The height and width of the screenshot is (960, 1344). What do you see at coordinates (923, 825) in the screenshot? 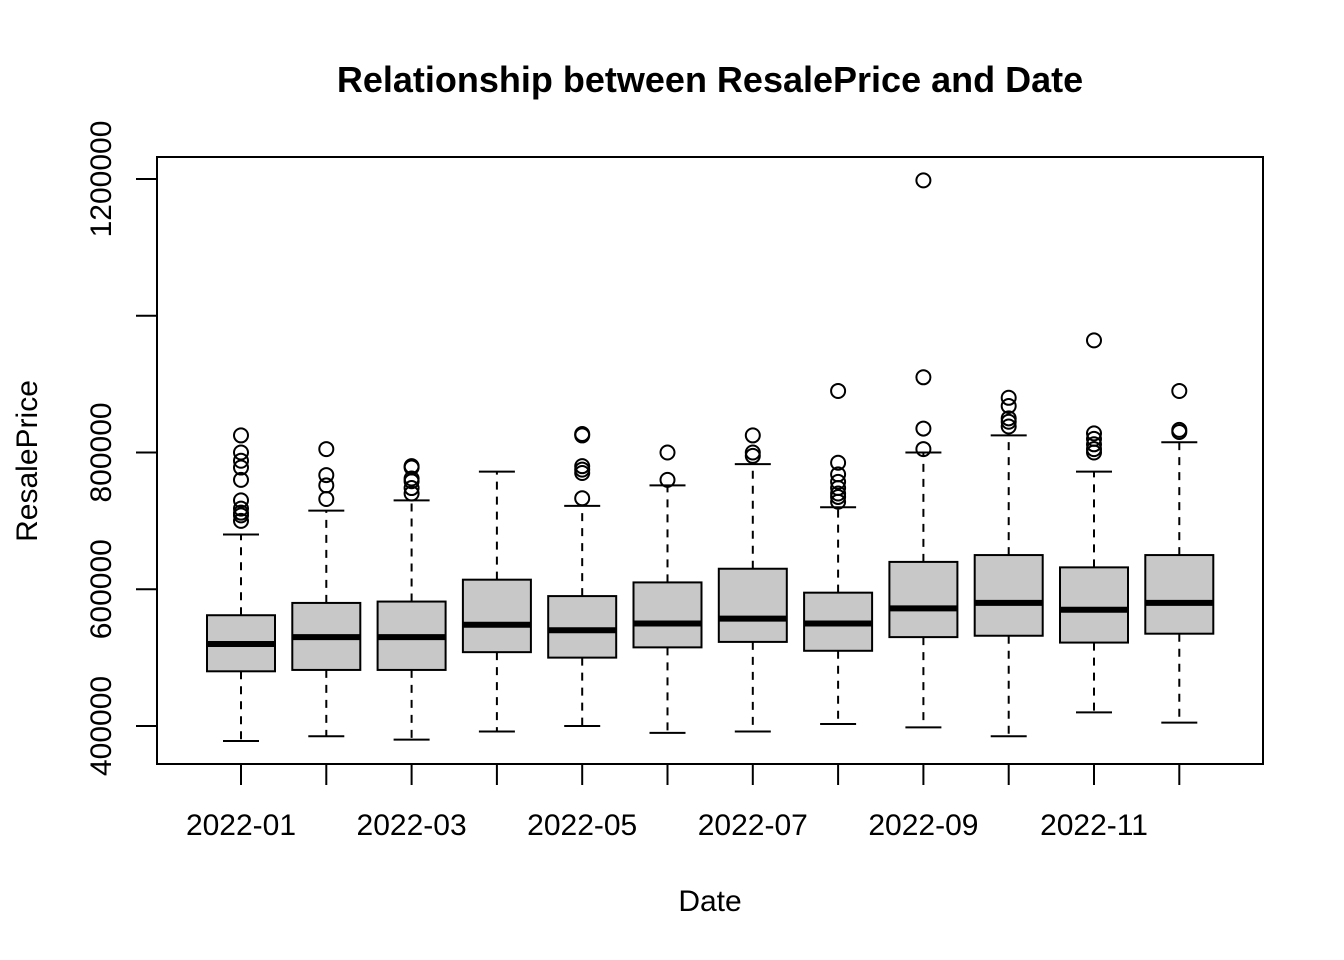
I see `x-tick-label: 2022-09` at bounding box center [923, 825].